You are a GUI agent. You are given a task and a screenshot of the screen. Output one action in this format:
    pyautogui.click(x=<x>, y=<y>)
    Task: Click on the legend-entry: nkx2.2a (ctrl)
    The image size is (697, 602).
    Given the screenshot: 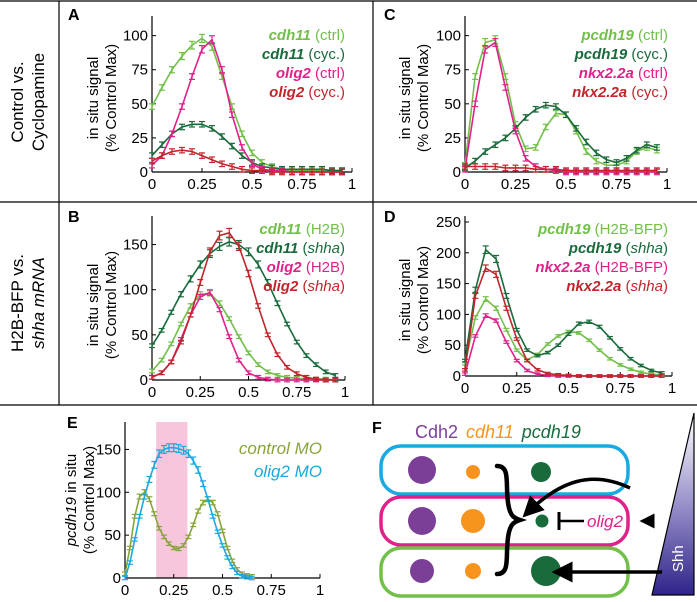 What is the action you would take?
    pyautogui.click(x=623, y=73)
    